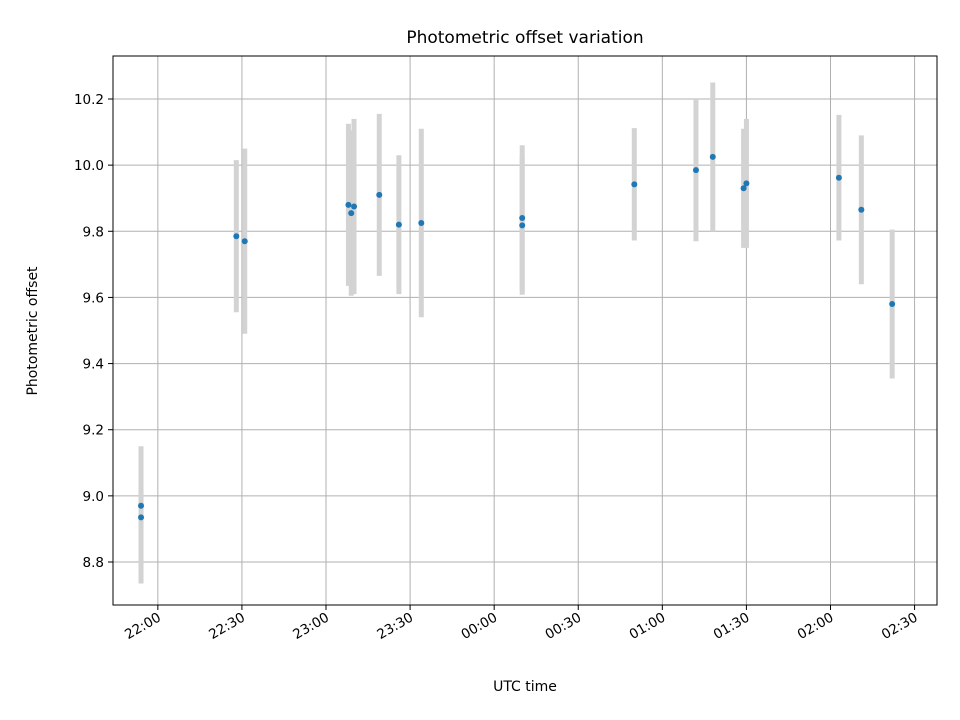  Describe the element at coordinates (33, 331) in the screenshot. I see `y-axis-label: Photometric offset` at that location.